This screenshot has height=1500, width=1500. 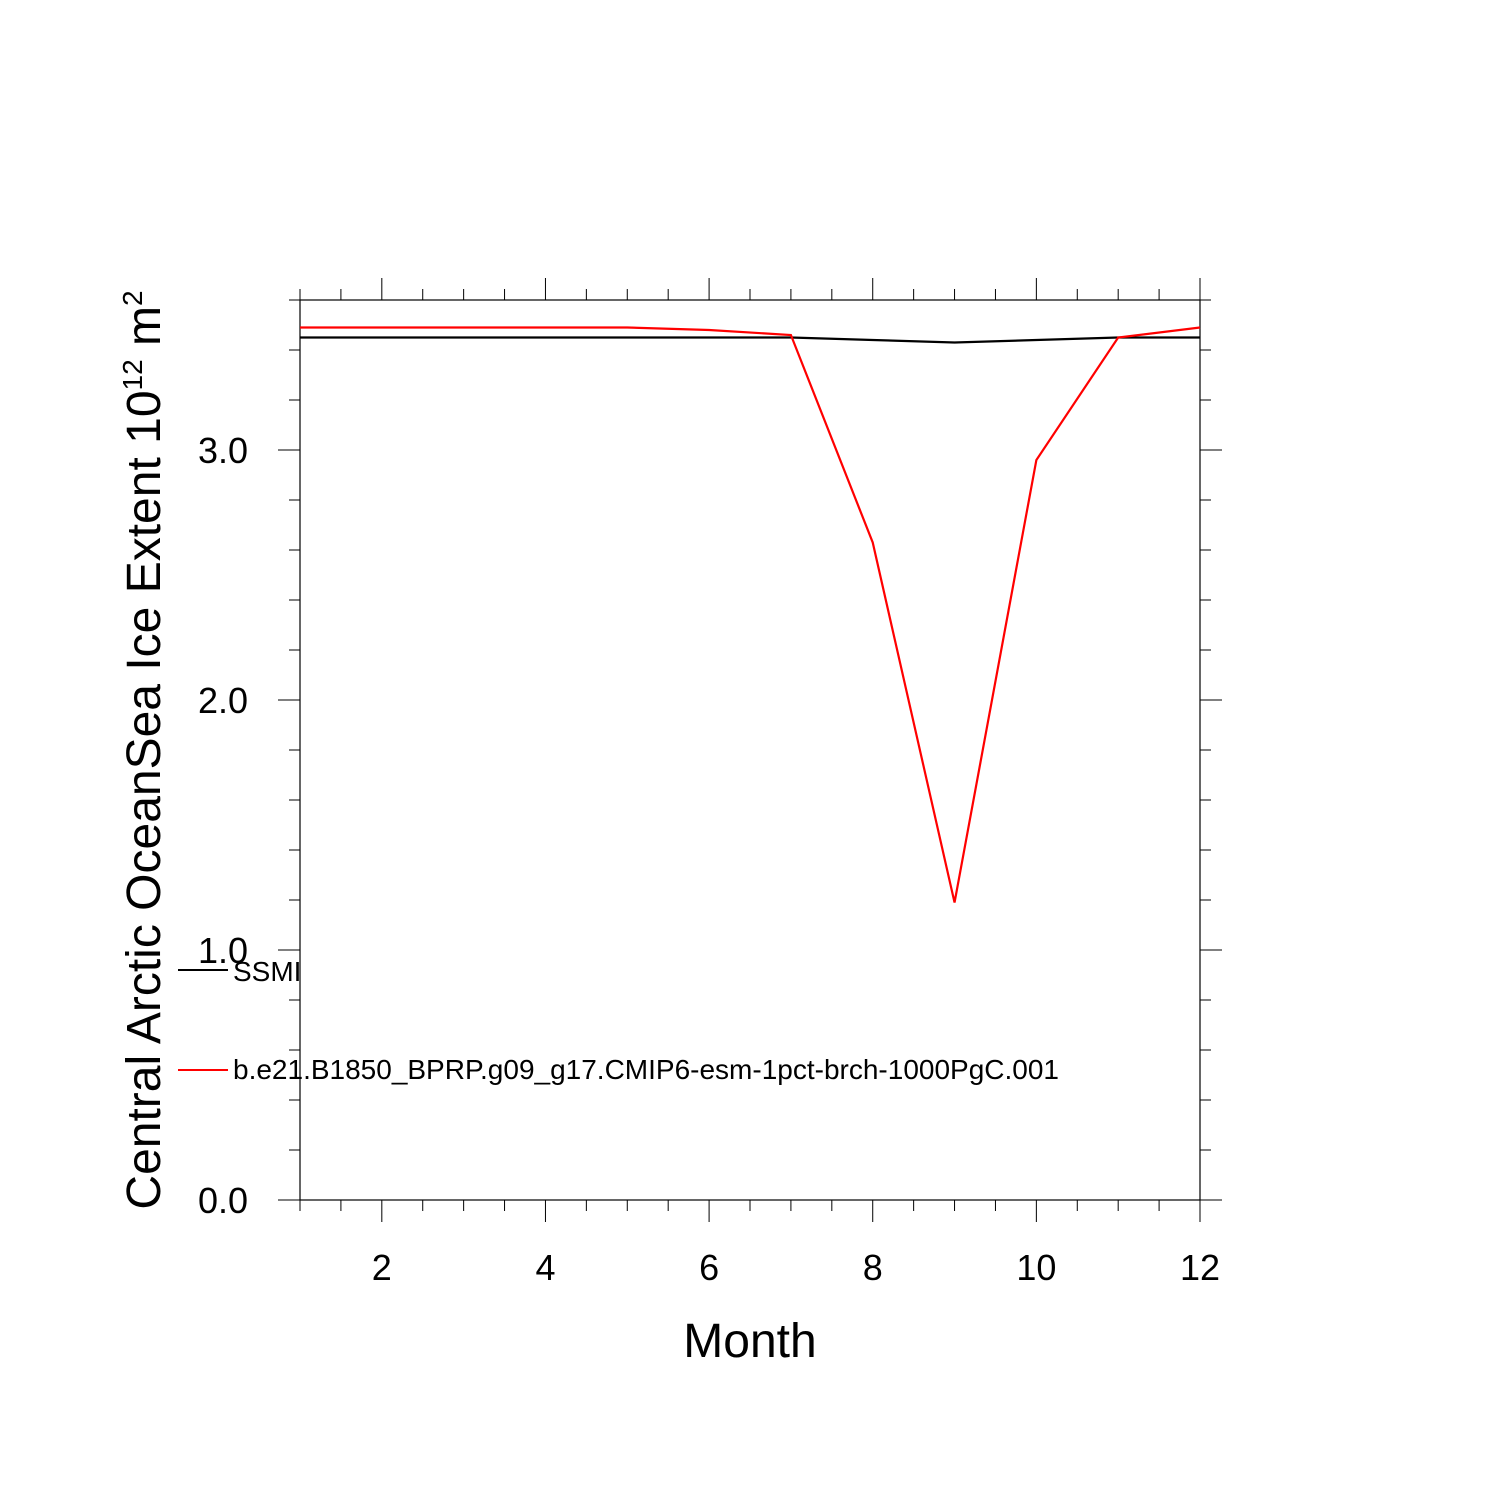 What do you see at coordinates (144, 332) in the screenshot?
I see `y-axis-title-unit: m` at bounding box center [144, 332].